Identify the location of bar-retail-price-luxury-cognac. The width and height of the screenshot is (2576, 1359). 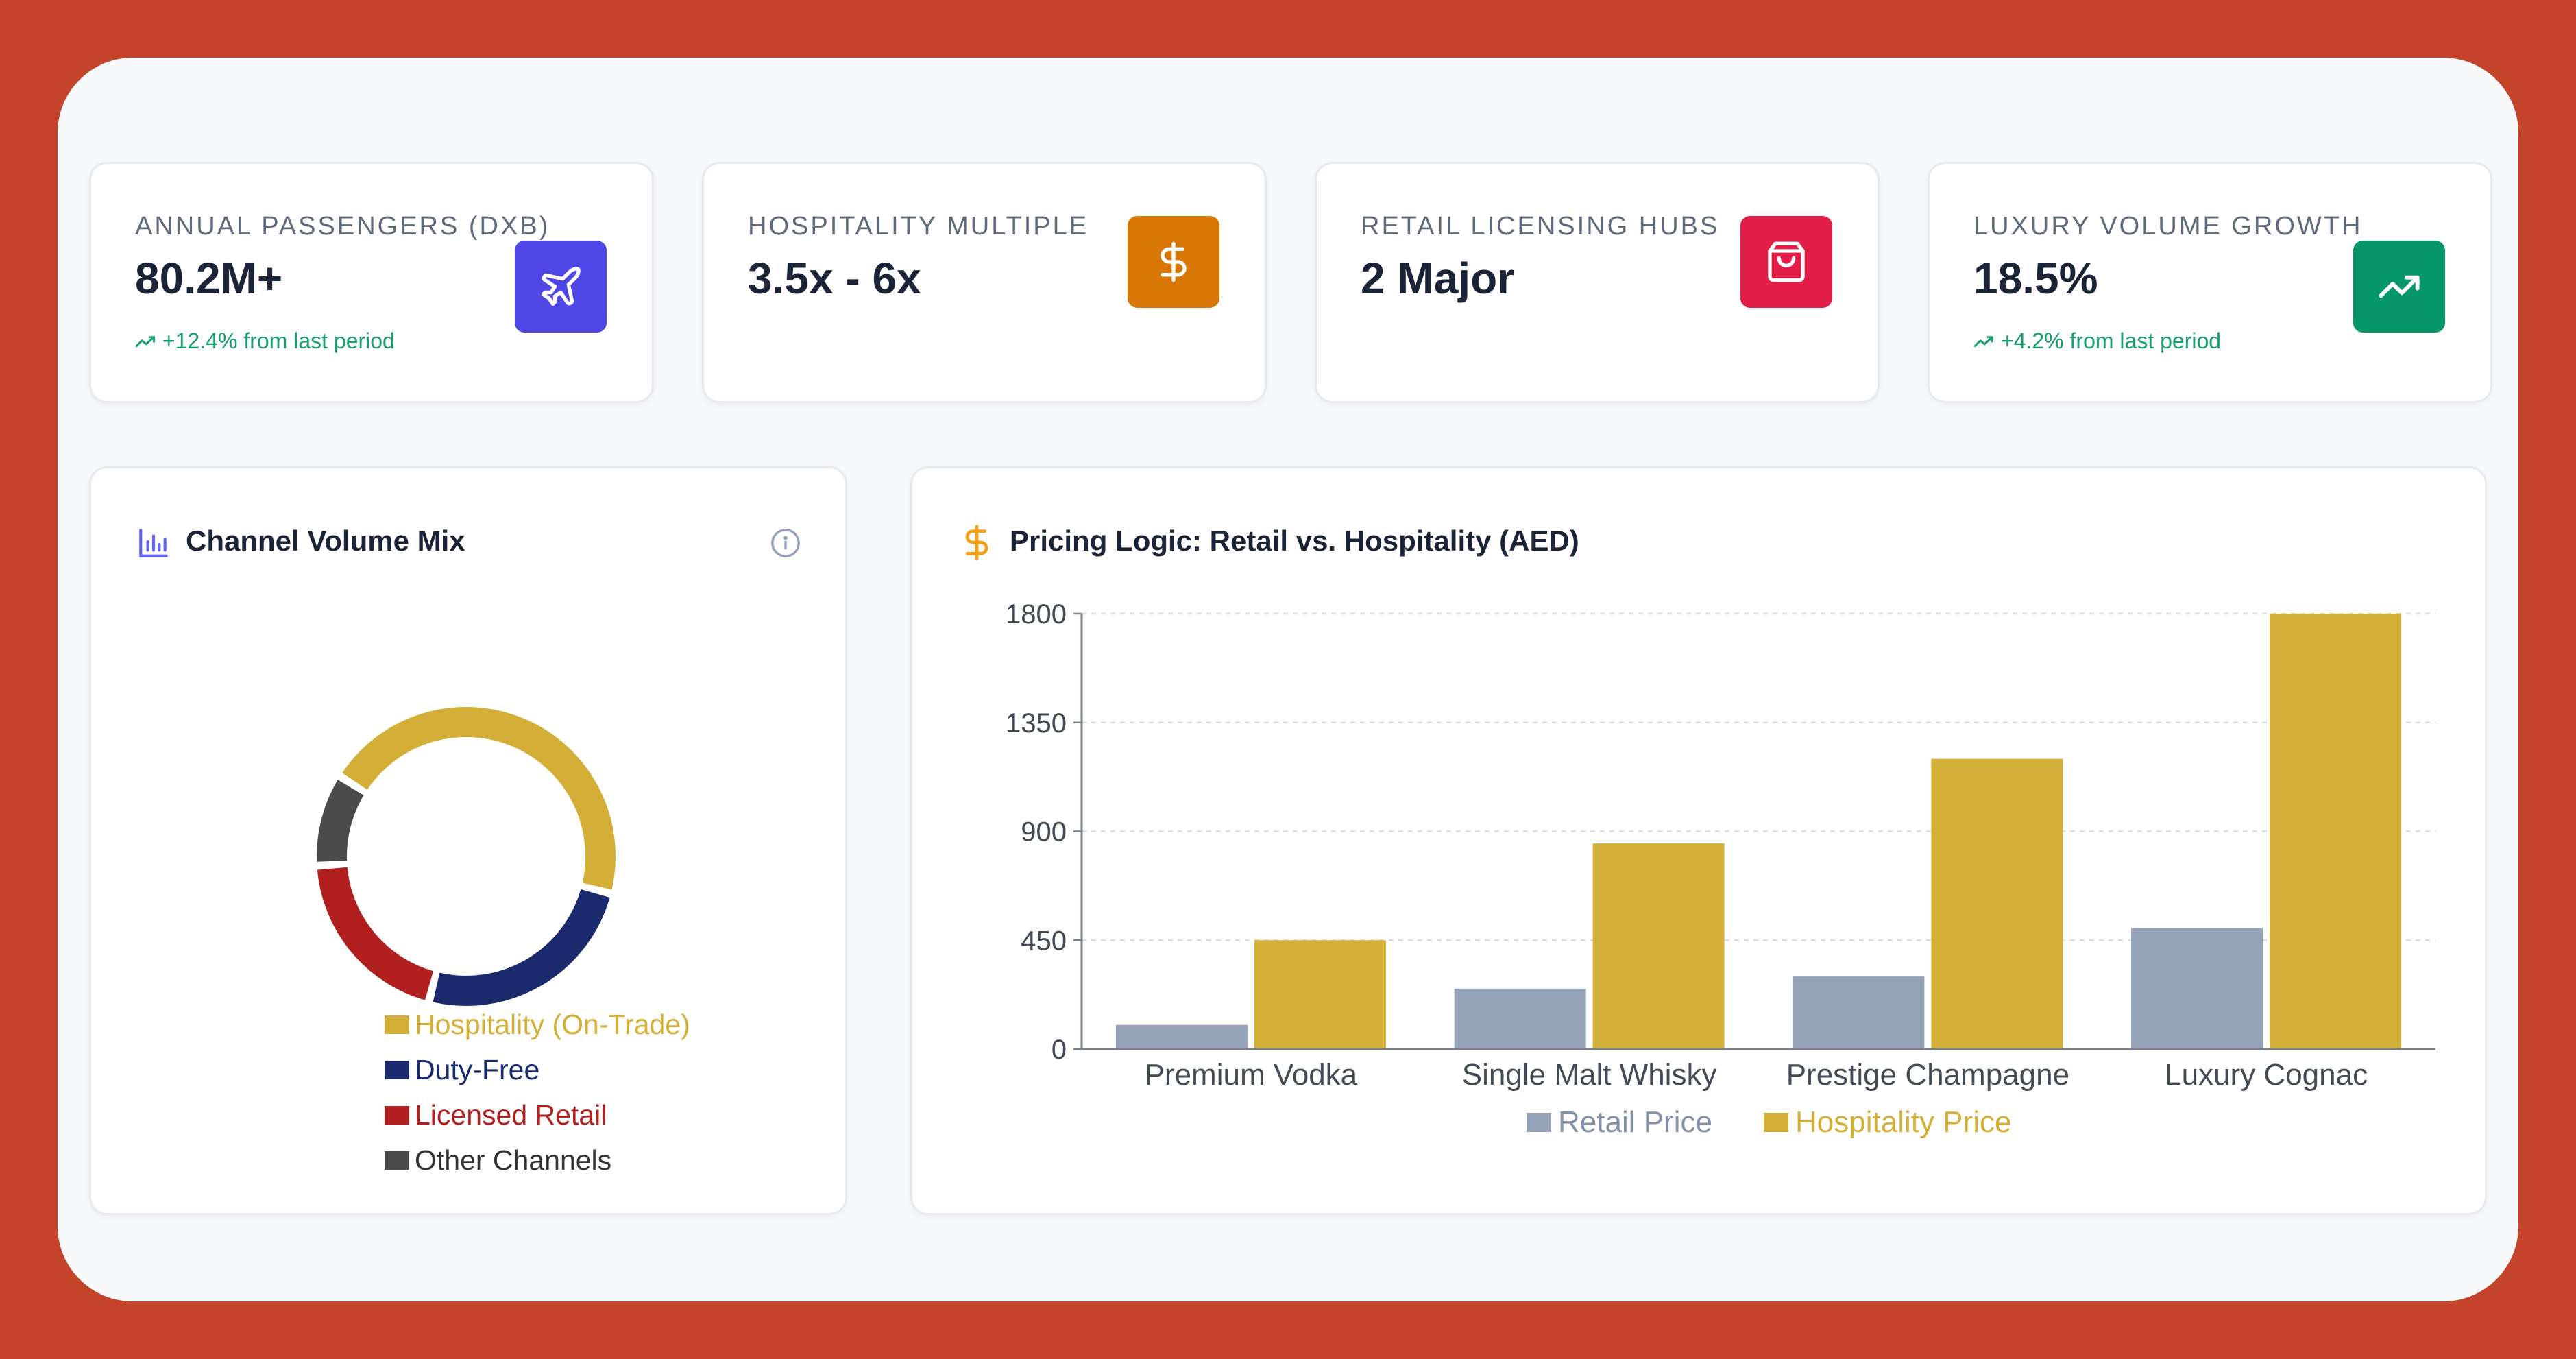
(2197, 988).